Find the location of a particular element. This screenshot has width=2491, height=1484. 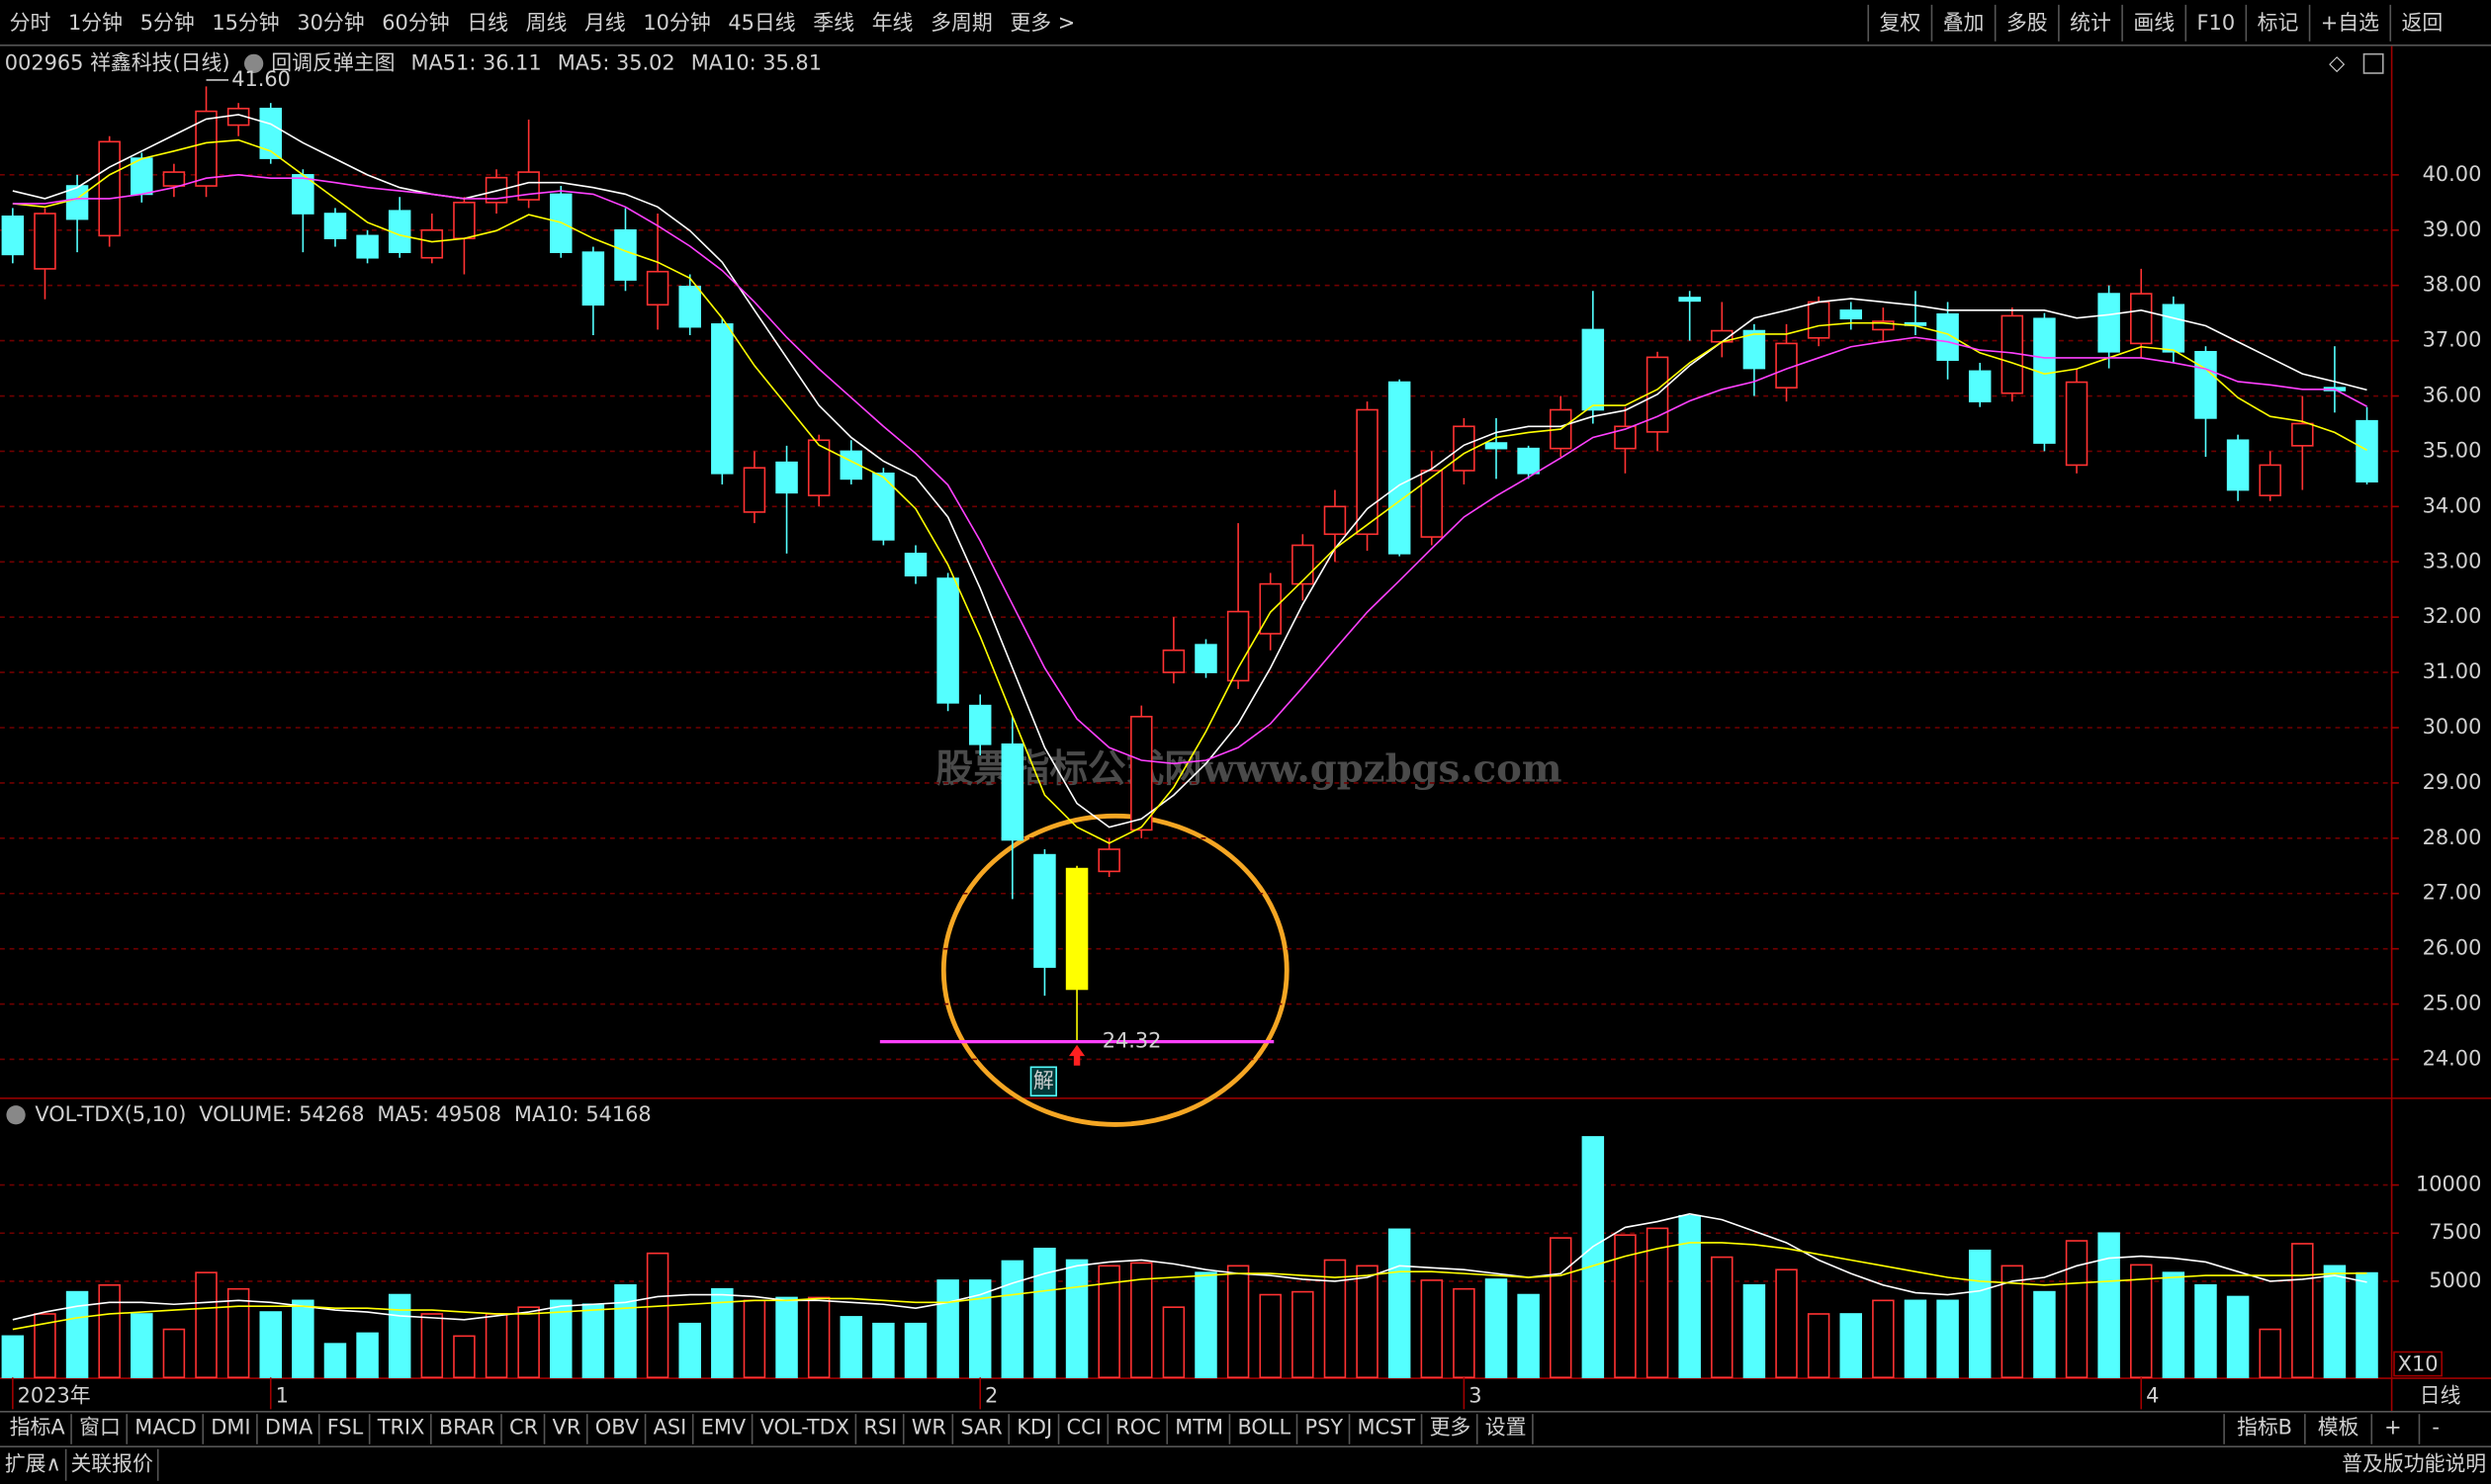

indicator-tab: BRAR is located at coordinates (467, 1428).